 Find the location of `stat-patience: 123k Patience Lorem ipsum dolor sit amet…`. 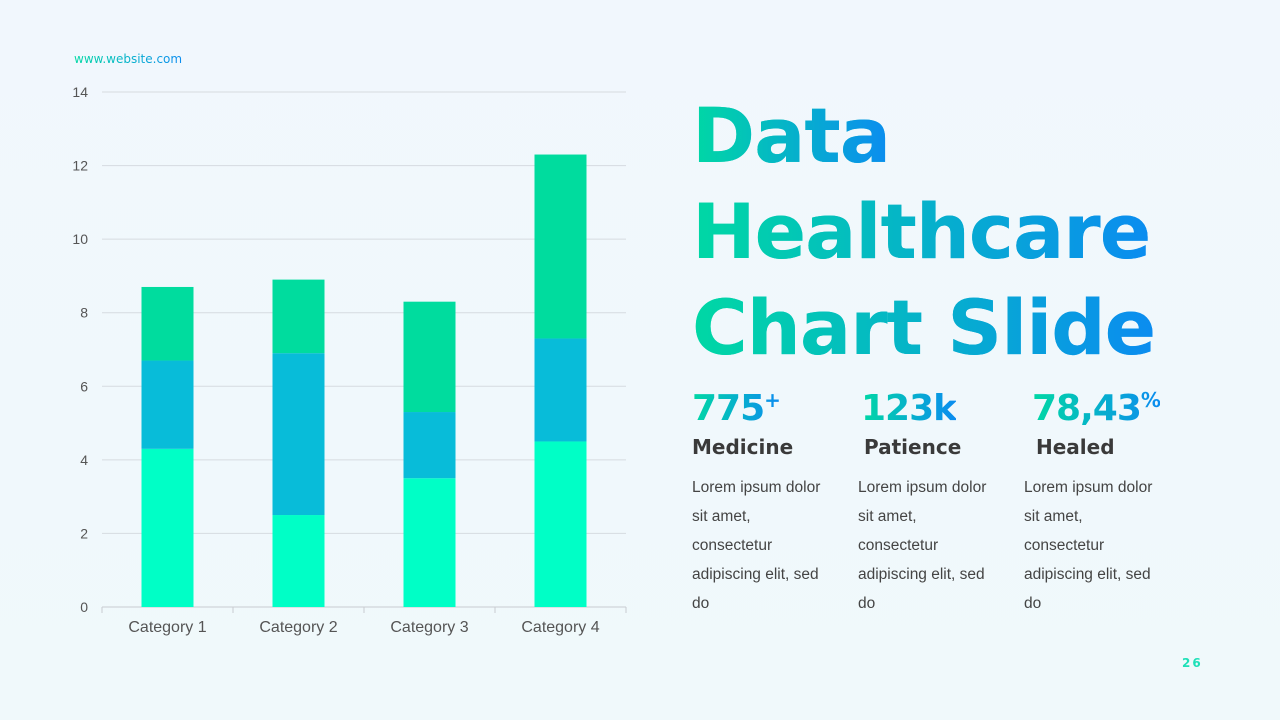

stat-patience: 123k Patience Lorem ipsum dolor sit amet… is located at coordinates (923, 503).